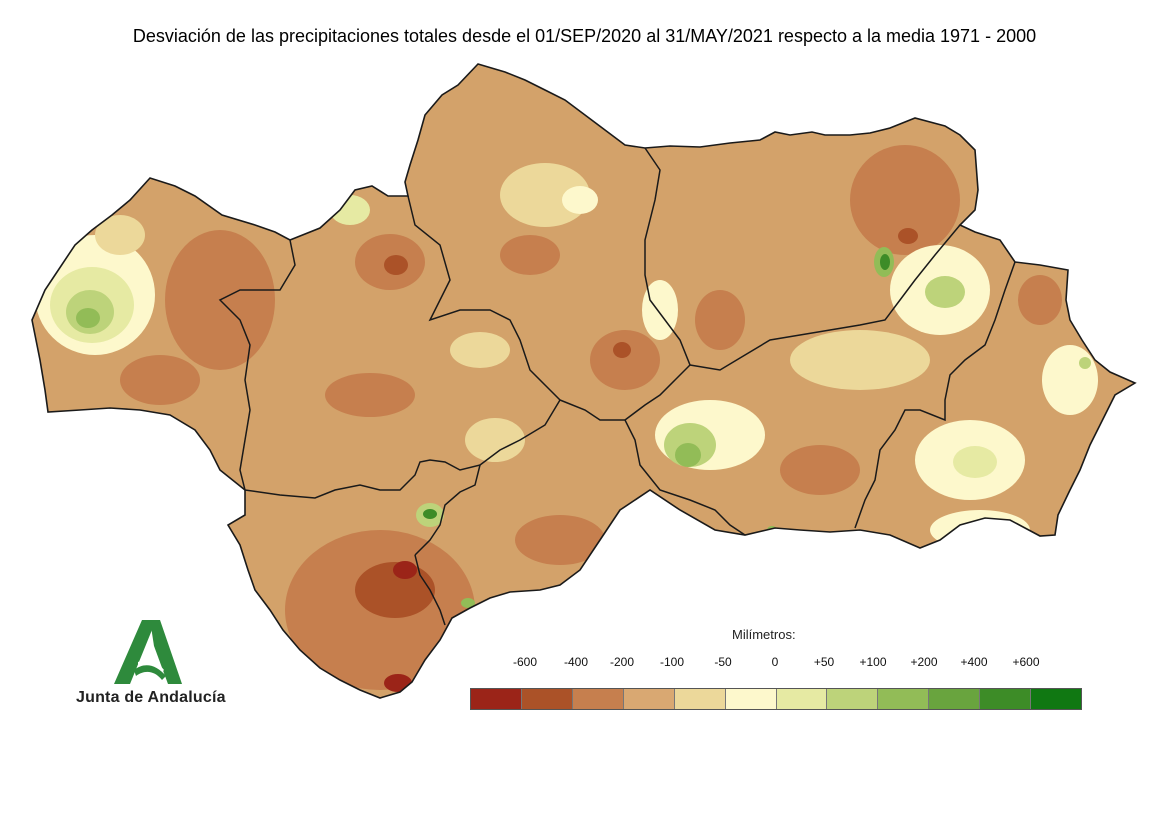 This screenshot has height=826, width=1169. What do you see at coordinates (480, 350) in the screenshot?
I see `wet-patch-sevilla-east` at bounding box center [480, 350].